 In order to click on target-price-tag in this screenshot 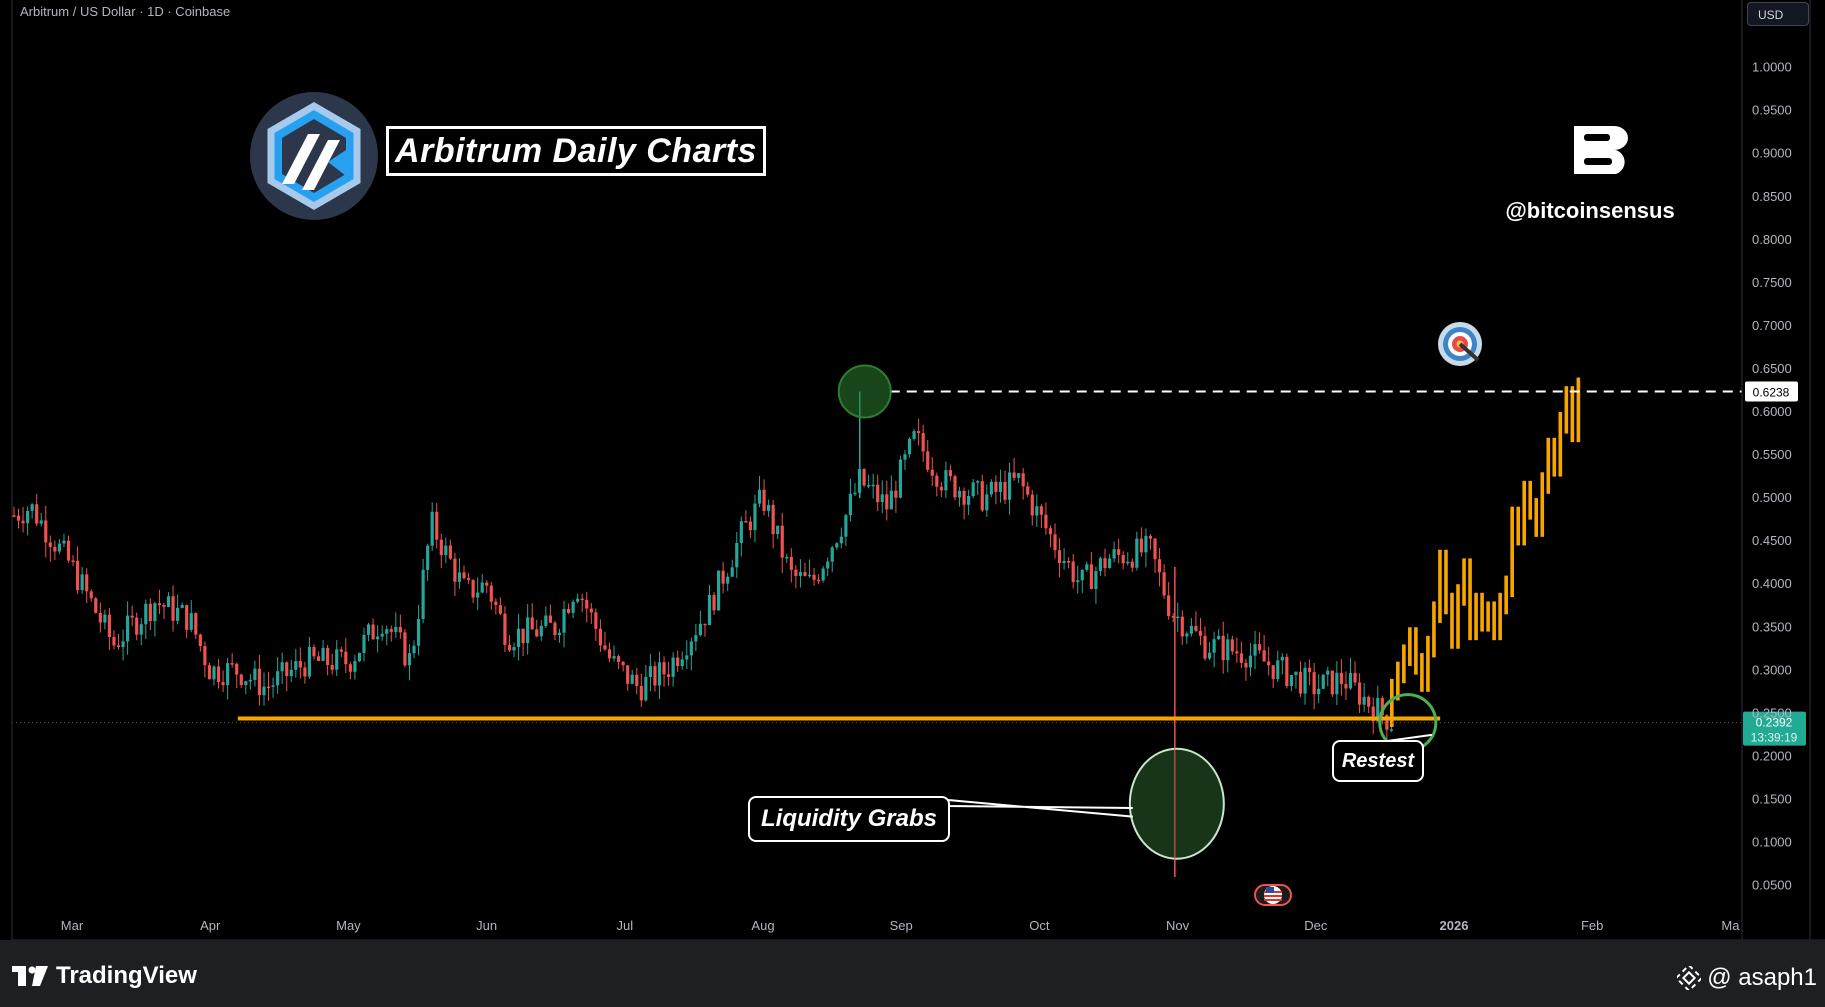, I will do `click(1771, 391)`.